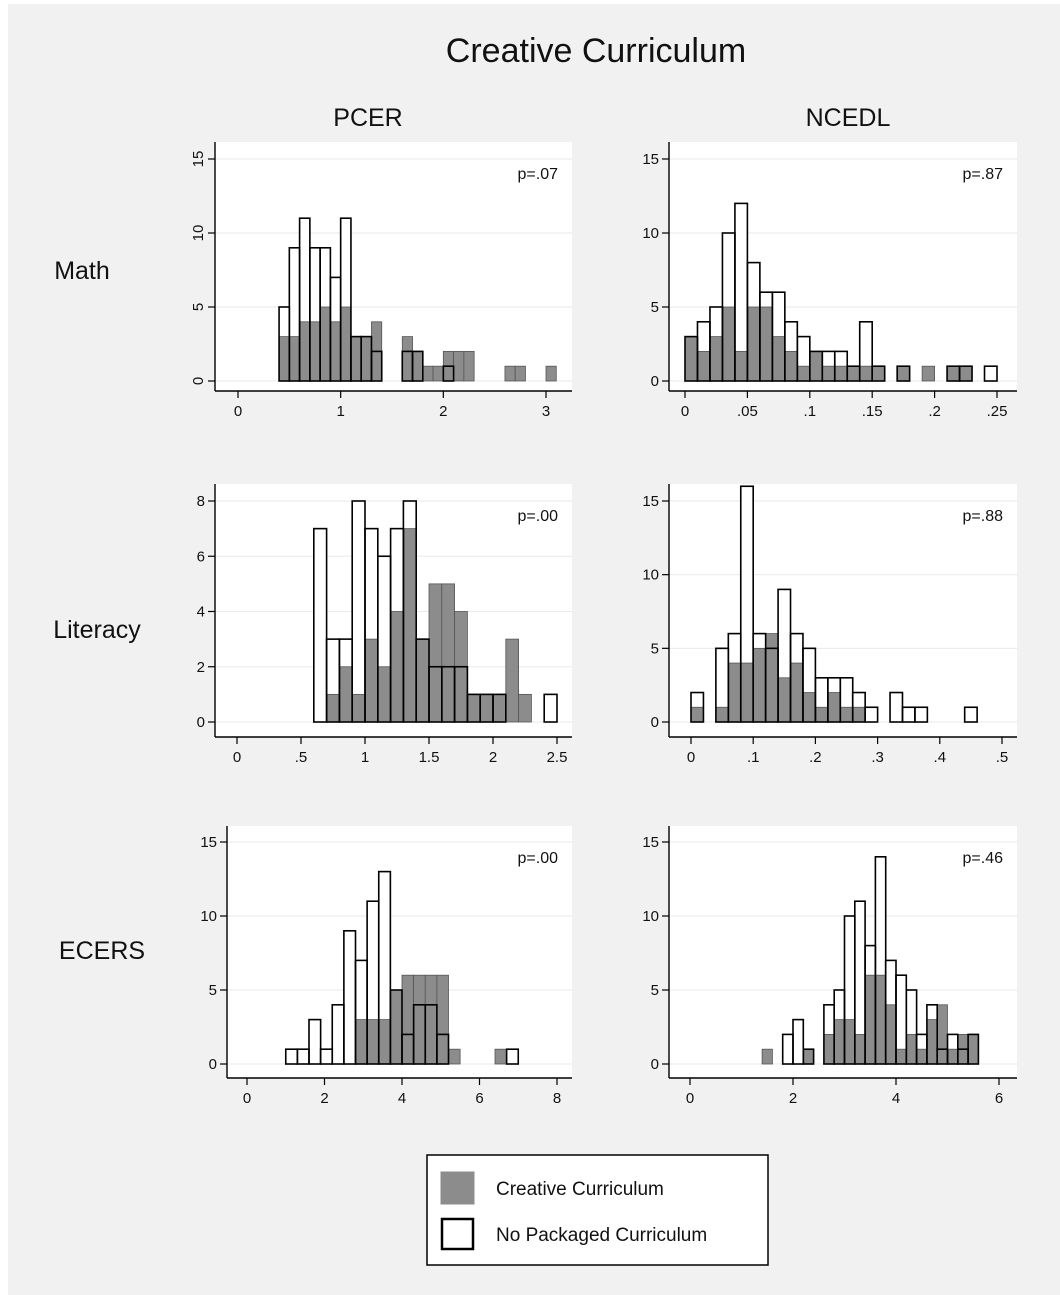 Image resolution: width=1060 pixels, height=1295 pixels. Describe the element at coordinates (557, 1098) in the screenshot. I see `x-tick-label: 8` at that location.